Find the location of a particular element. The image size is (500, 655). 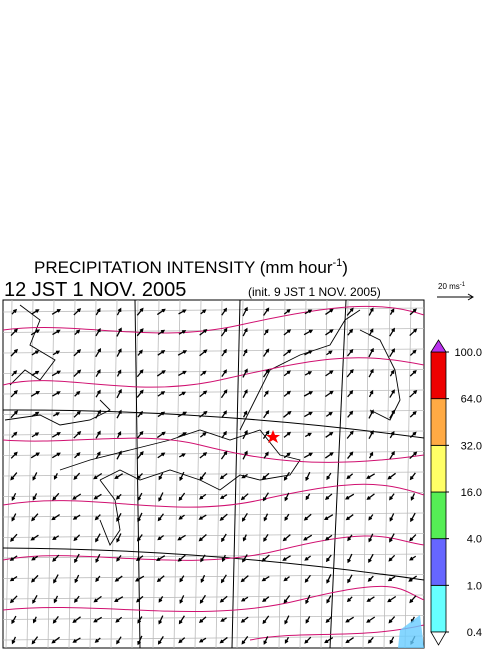

contour is located at coordinates (213, 495).